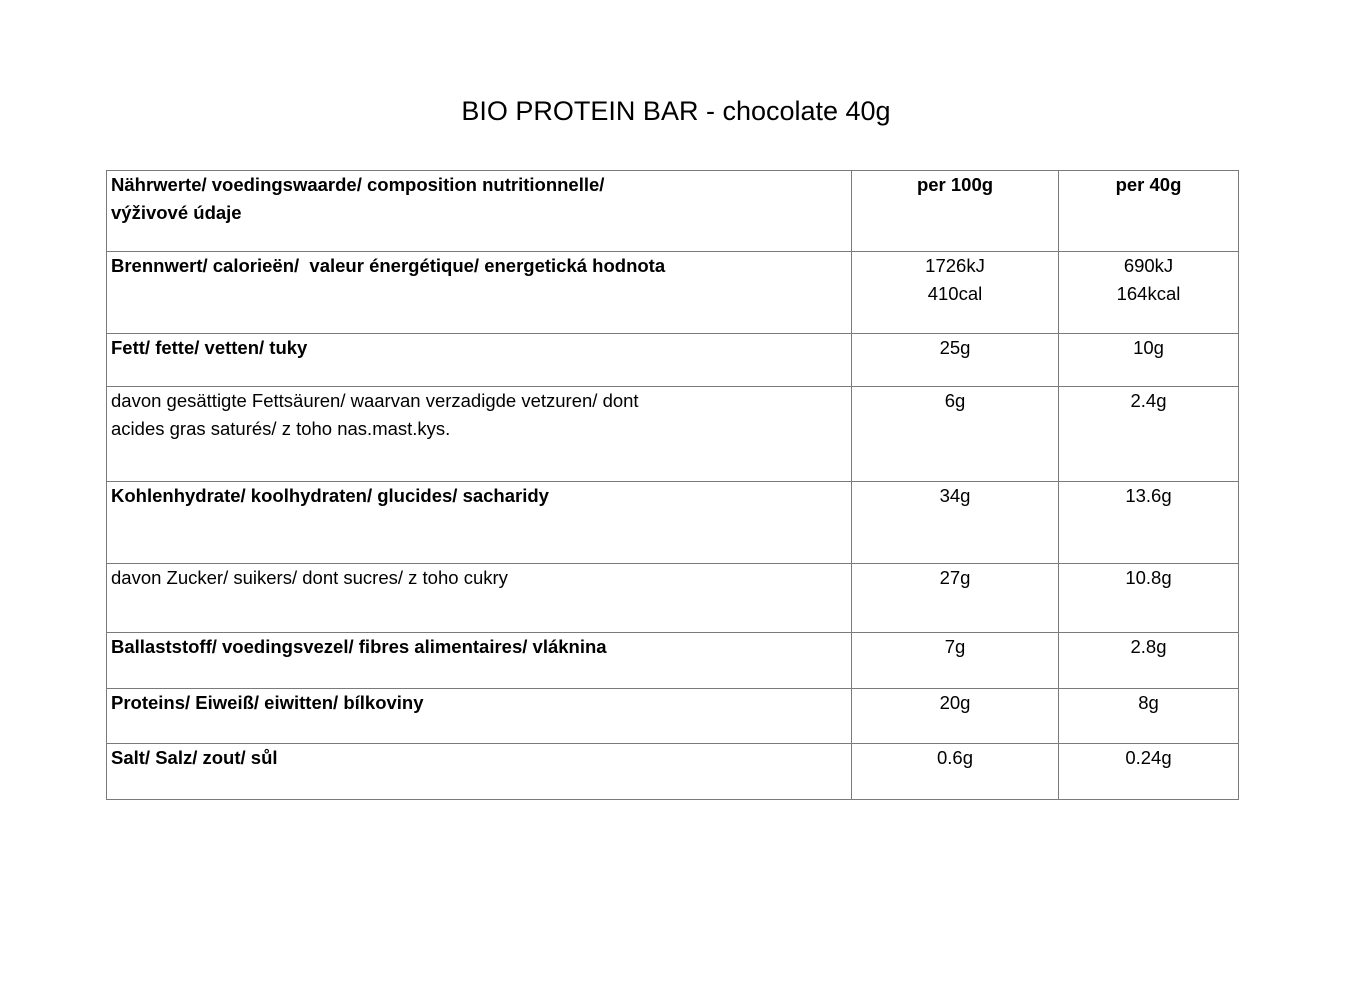  I want to click on header-per-100g: per 100g, so click(955, 211).